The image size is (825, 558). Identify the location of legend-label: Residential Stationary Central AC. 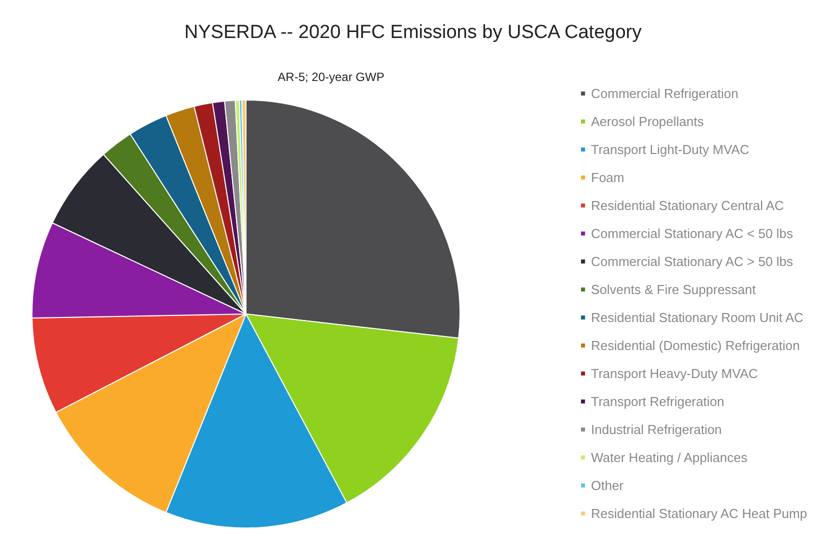
(687, 205).